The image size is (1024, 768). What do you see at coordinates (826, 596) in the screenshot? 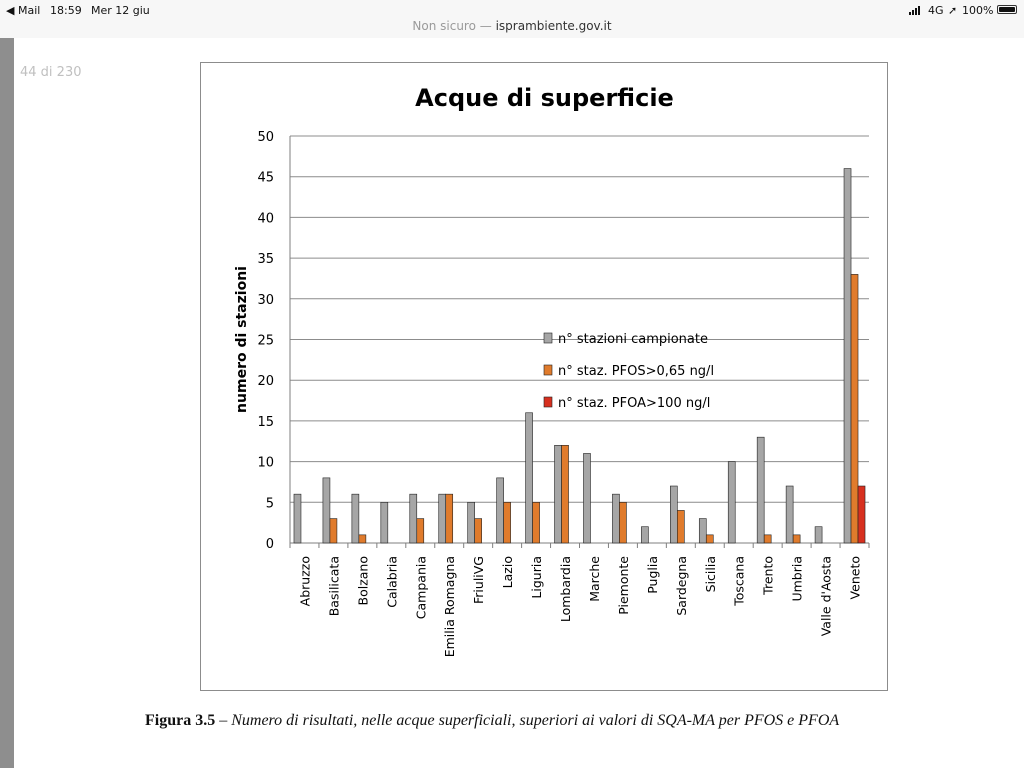
I see `x-tick-label: Valle d'Aosta` at bounding box center [826, 596].